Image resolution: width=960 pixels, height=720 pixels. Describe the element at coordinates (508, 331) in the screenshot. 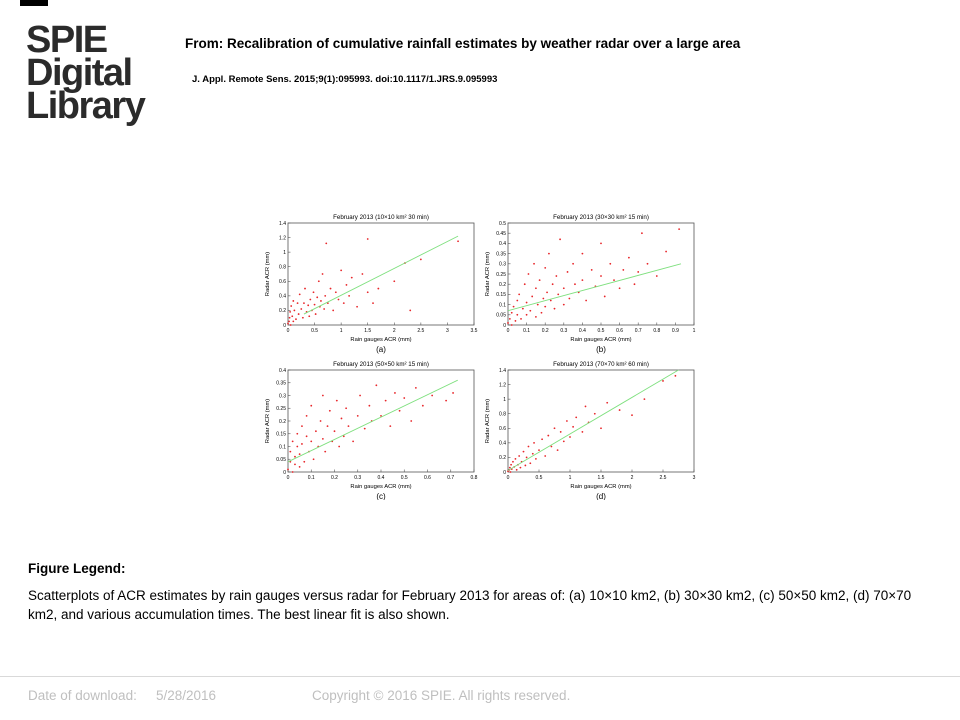

I see `panel-2-x-tick-label-0: 0` at that location.